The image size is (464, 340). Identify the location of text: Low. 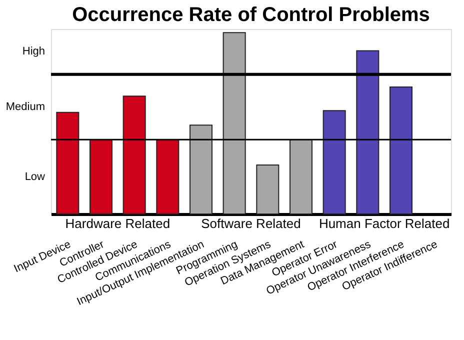
(35, 176).